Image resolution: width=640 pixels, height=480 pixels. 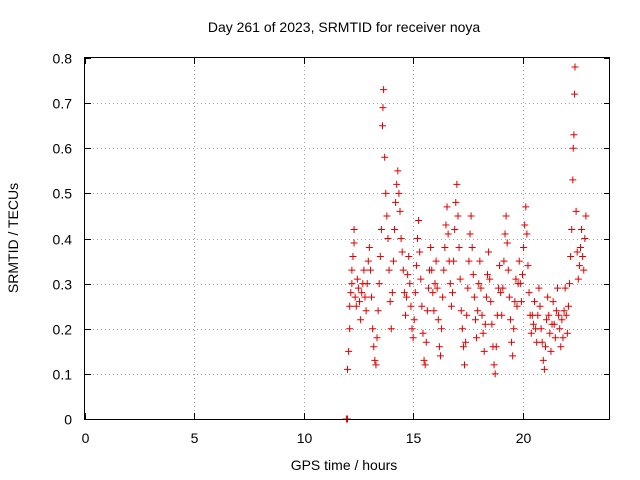 I want to click on y-tick-label: 0, so click(x=68, y=420).